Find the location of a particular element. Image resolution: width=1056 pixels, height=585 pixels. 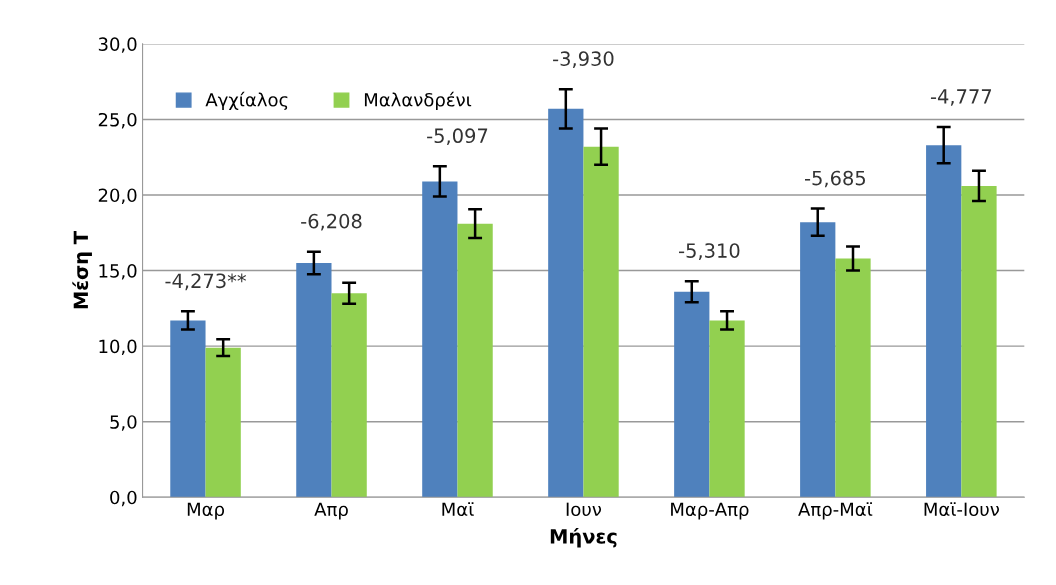

y-tick-label: 30,0 is located at coordinates (117, 45).